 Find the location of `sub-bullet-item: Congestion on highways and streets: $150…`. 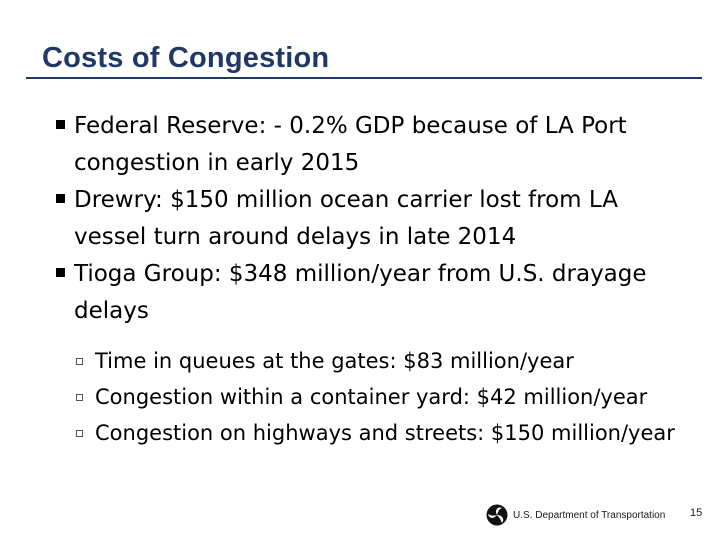

sub-bullet-item: Congestion on highways and streets: $150… is located at coordinates (386, 433).